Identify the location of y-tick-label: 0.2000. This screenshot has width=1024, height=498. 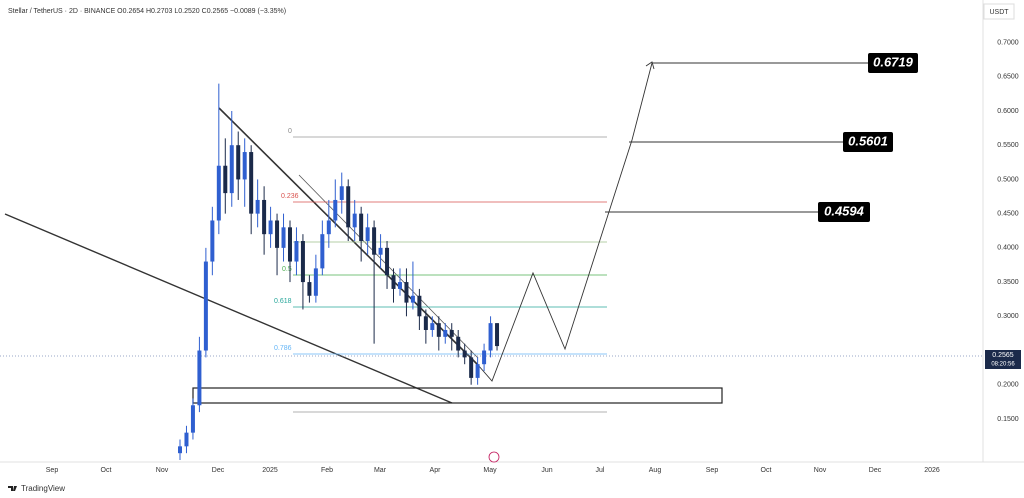
(1008, 385).